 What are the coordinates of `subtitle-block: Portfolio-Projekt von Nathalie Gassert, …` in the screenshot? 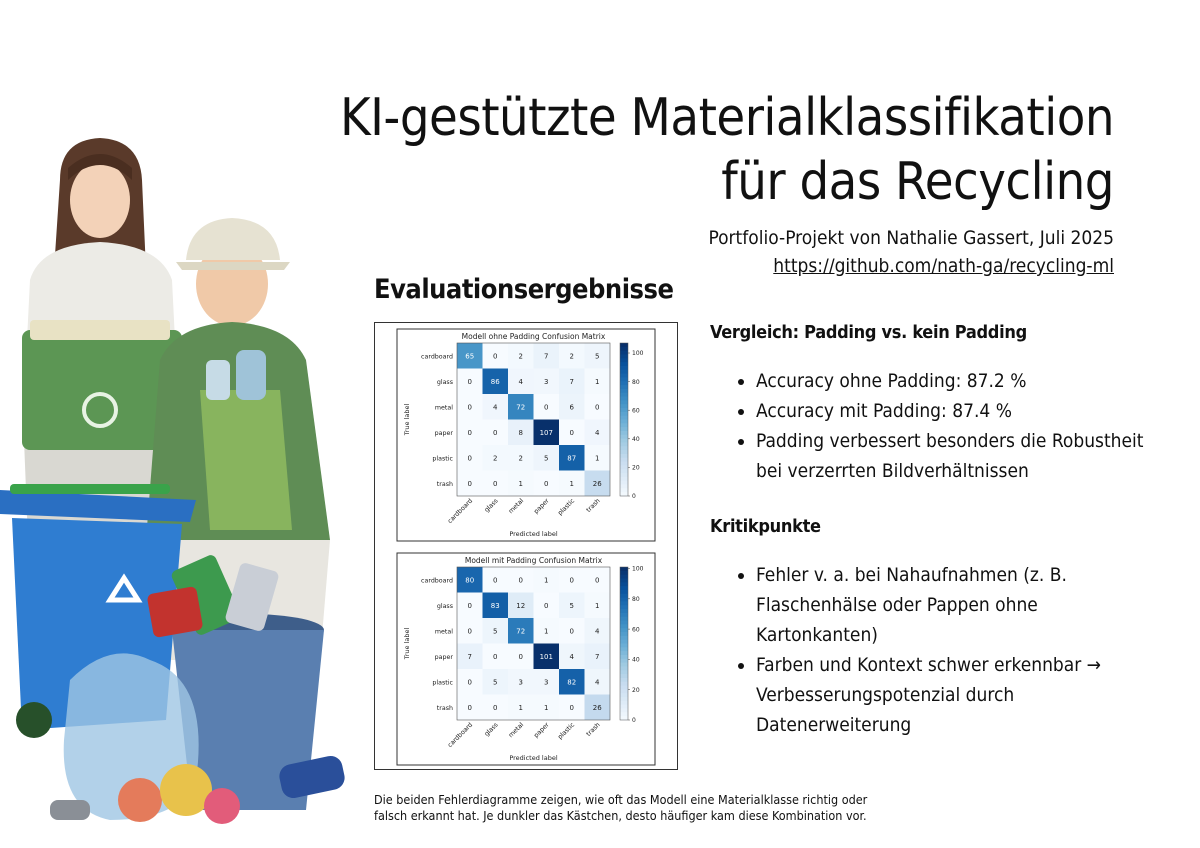 It's located at (911, 252).